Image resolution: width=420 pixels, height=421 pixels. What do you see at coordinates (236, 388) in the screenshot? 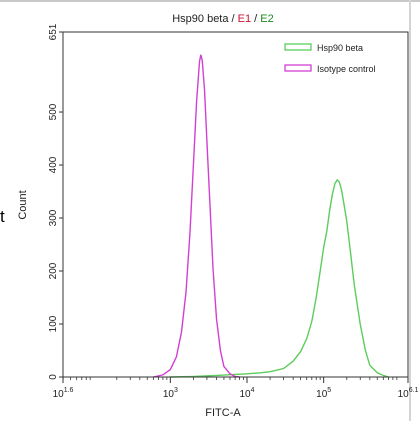
I see `x-axis: 101.6 10³ 10⁴ 10⁵ 106.1` at bounding box center [236, 388].